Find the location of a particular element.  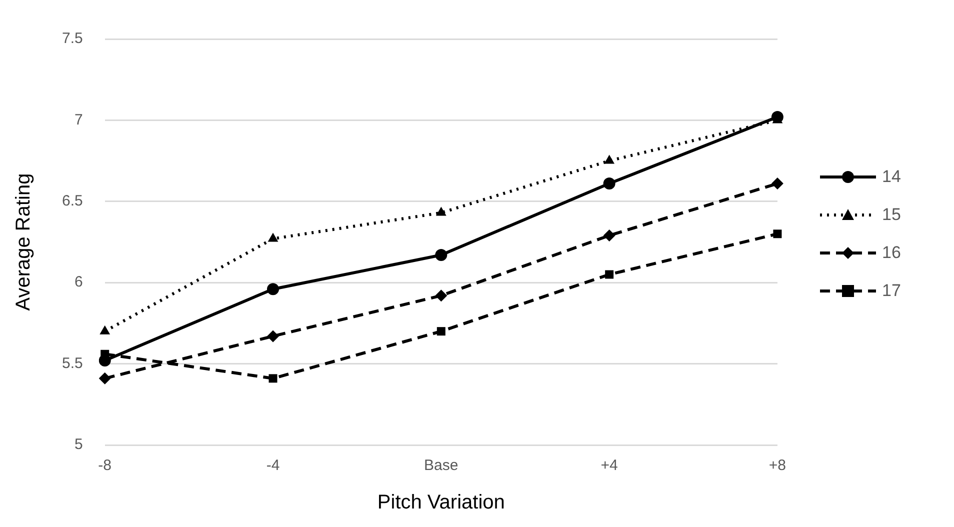

x-tick-label: -8 is located at coordinates (105, 465).